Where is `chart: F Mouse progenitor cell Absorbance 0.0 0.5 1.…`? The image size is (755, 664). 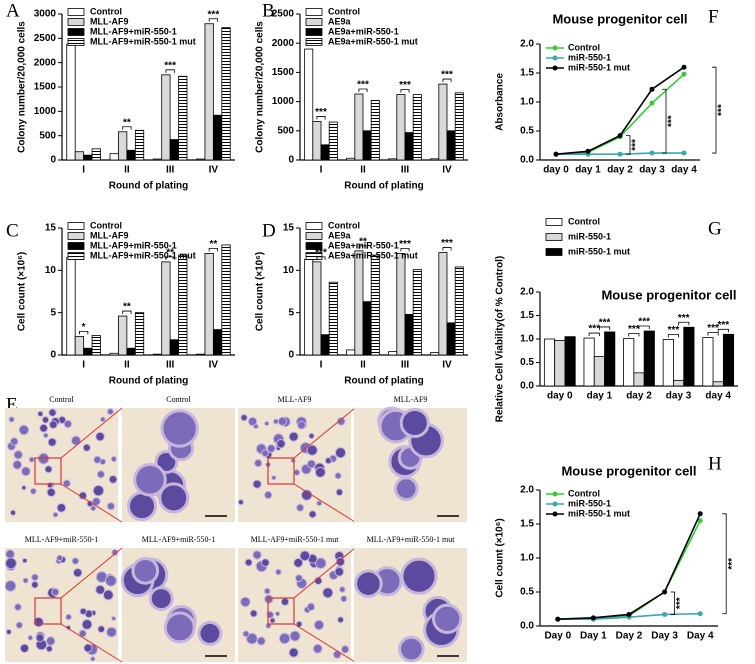 chart: F Mouse progenitor cell Absorbance 0.0 0.5 1.… is located at coordinates (611, 90).